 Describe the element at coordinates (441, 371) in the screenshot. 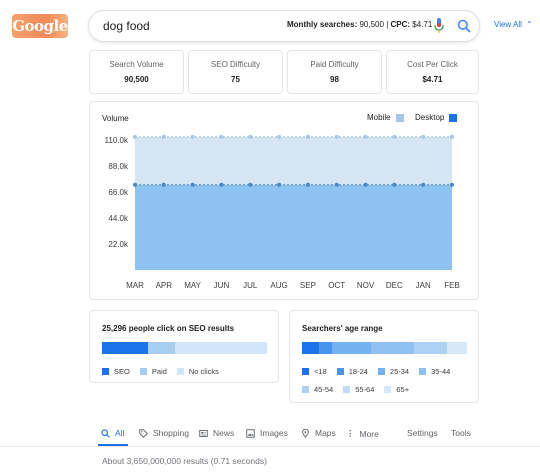

I see `legend-label: 35-44` at that location.